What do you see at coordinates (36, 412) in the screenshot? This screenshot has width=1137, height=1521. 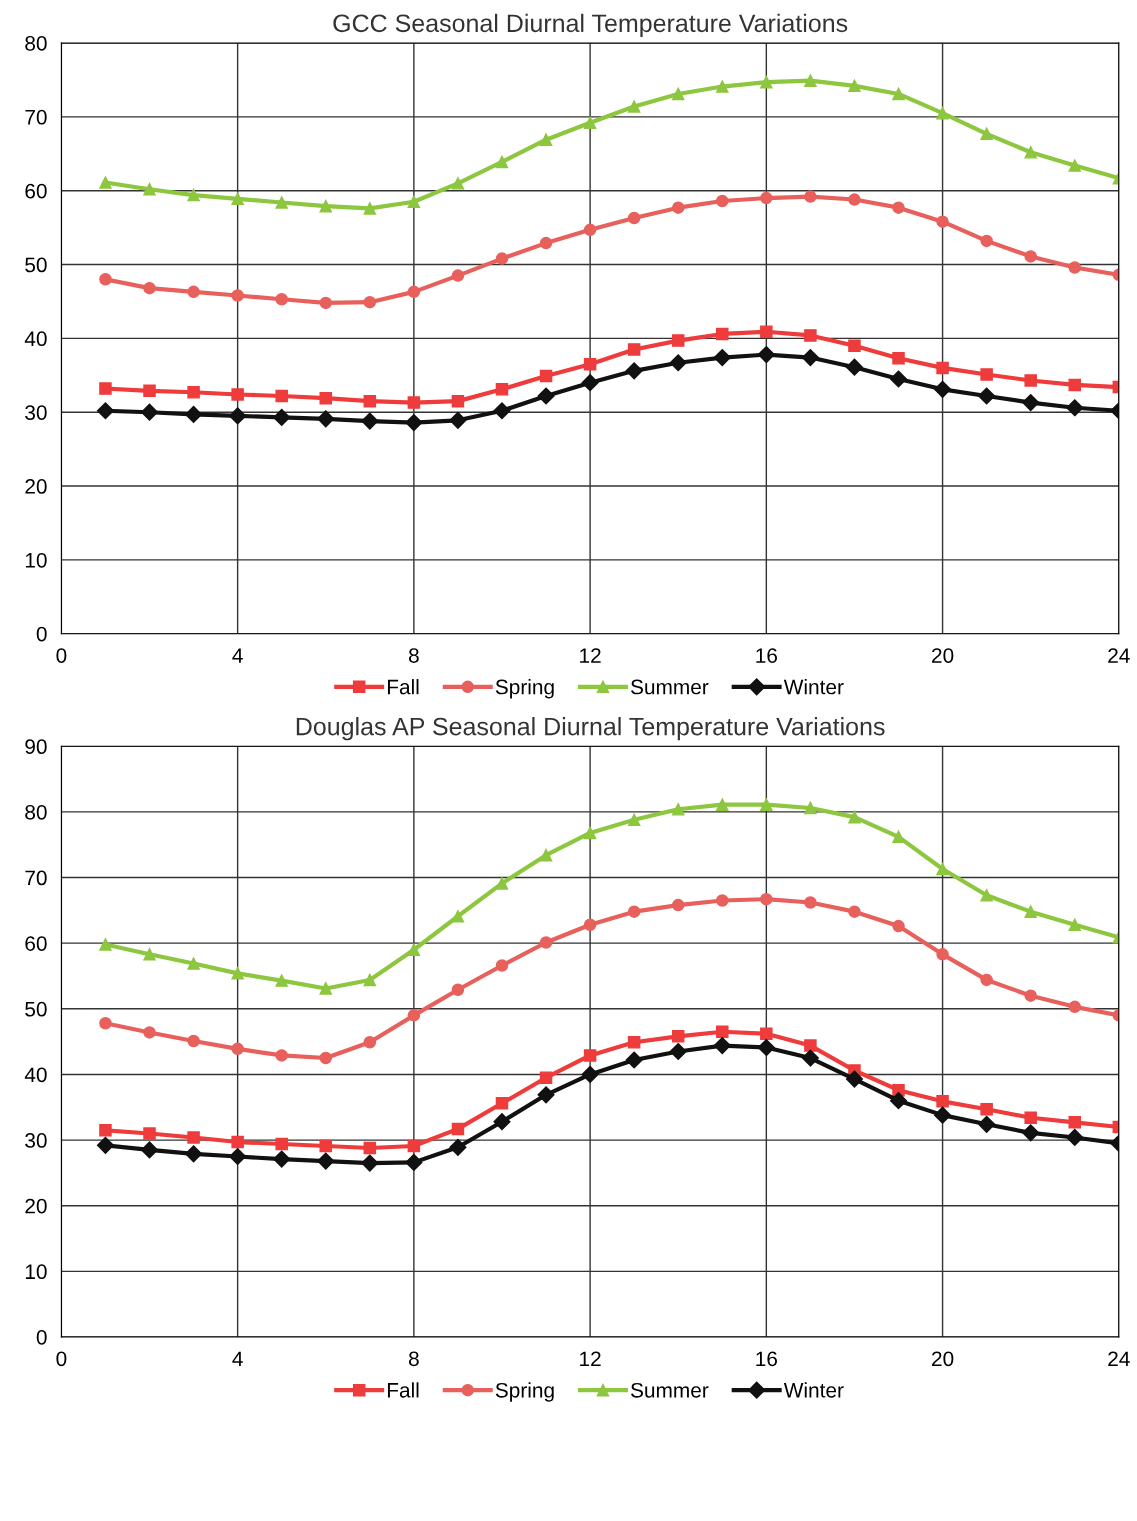 I see `y-tick-label: 30` at bounding box center [36, 412].